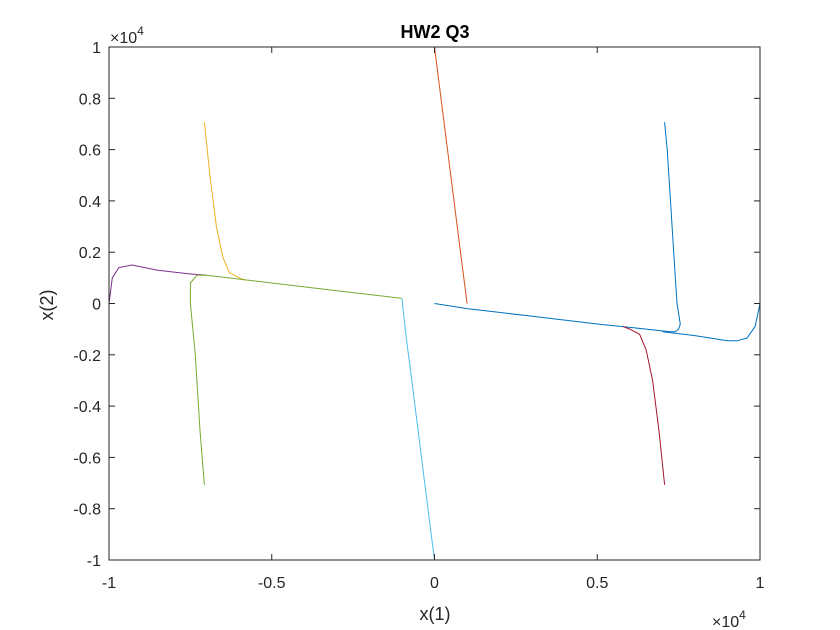  I want to click on x-exponent-label: ×10⁴, so click(729, 619).